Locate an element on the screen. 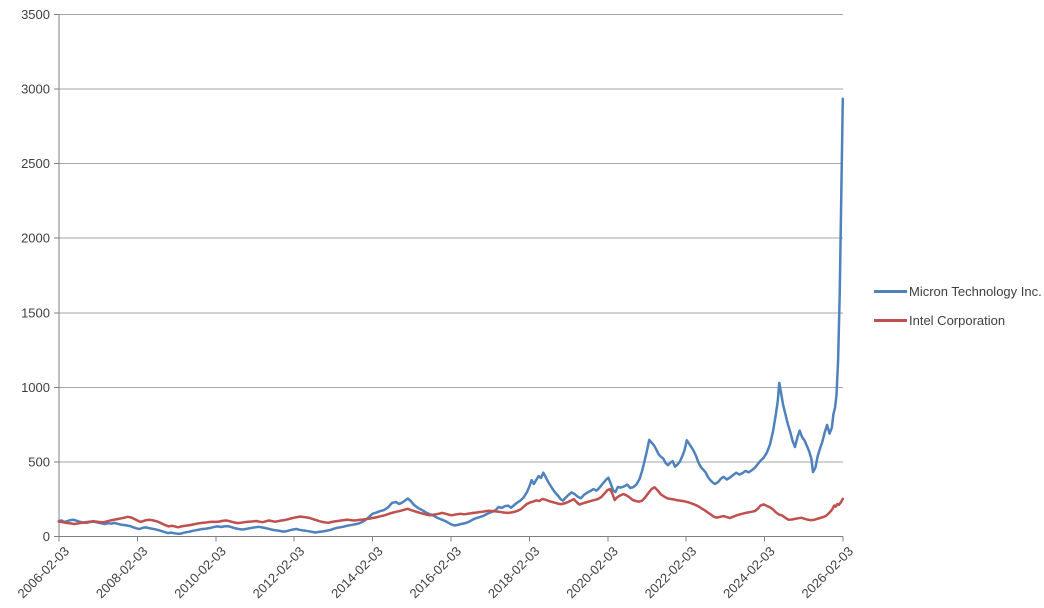 This screenshot has height=608, width=1044. x-axis-tick-label: 2026-02-03 is located at coordinates (827, 573).